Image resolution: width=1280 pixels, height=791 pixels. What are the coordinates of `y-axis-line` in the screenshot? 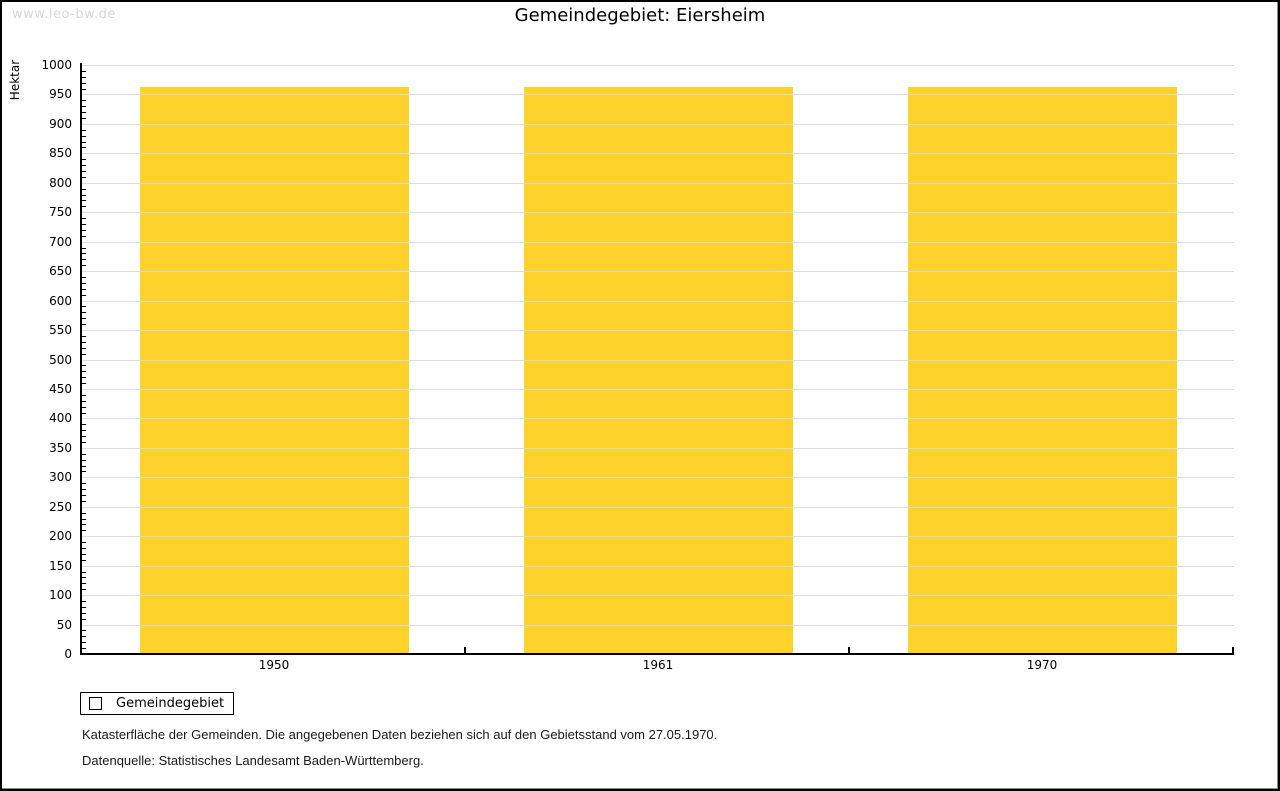 It's located at (81, 359).